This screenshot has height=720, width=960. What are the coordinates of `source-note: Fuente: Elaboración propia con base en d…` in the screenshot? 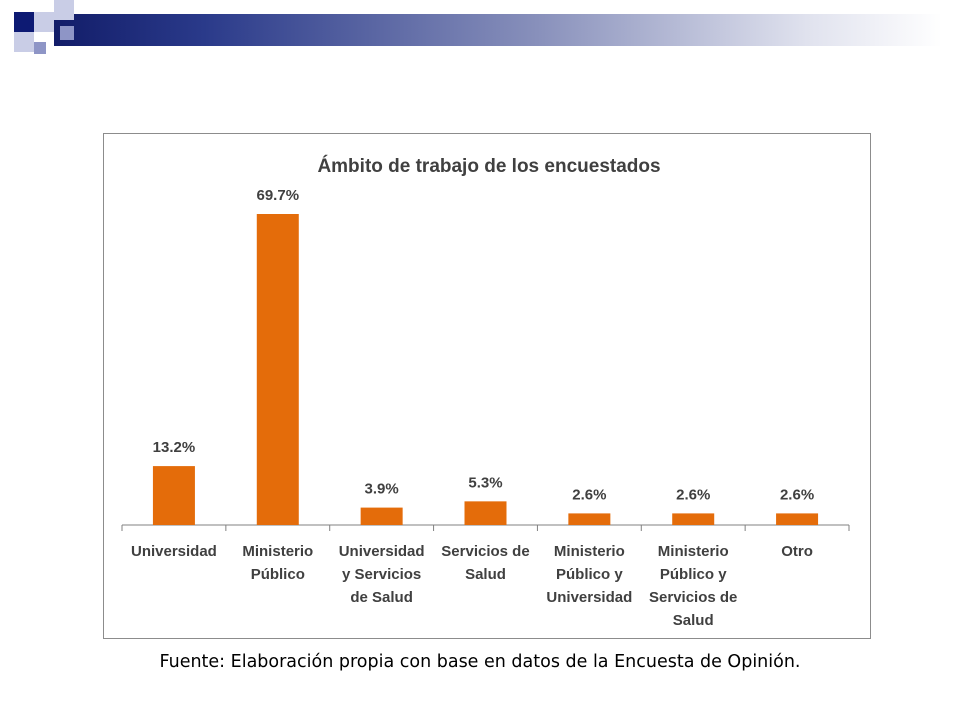 It's located at (480, 662).